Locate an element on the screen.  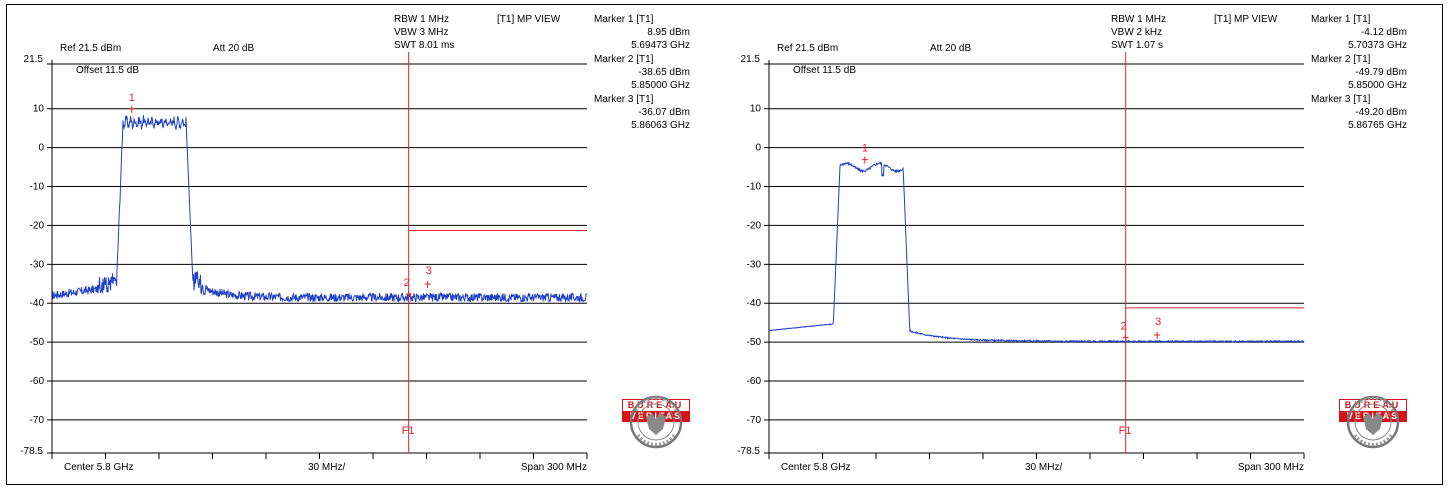
swt-label: SWT 1.07 s is located at coordinates (1137, 45).